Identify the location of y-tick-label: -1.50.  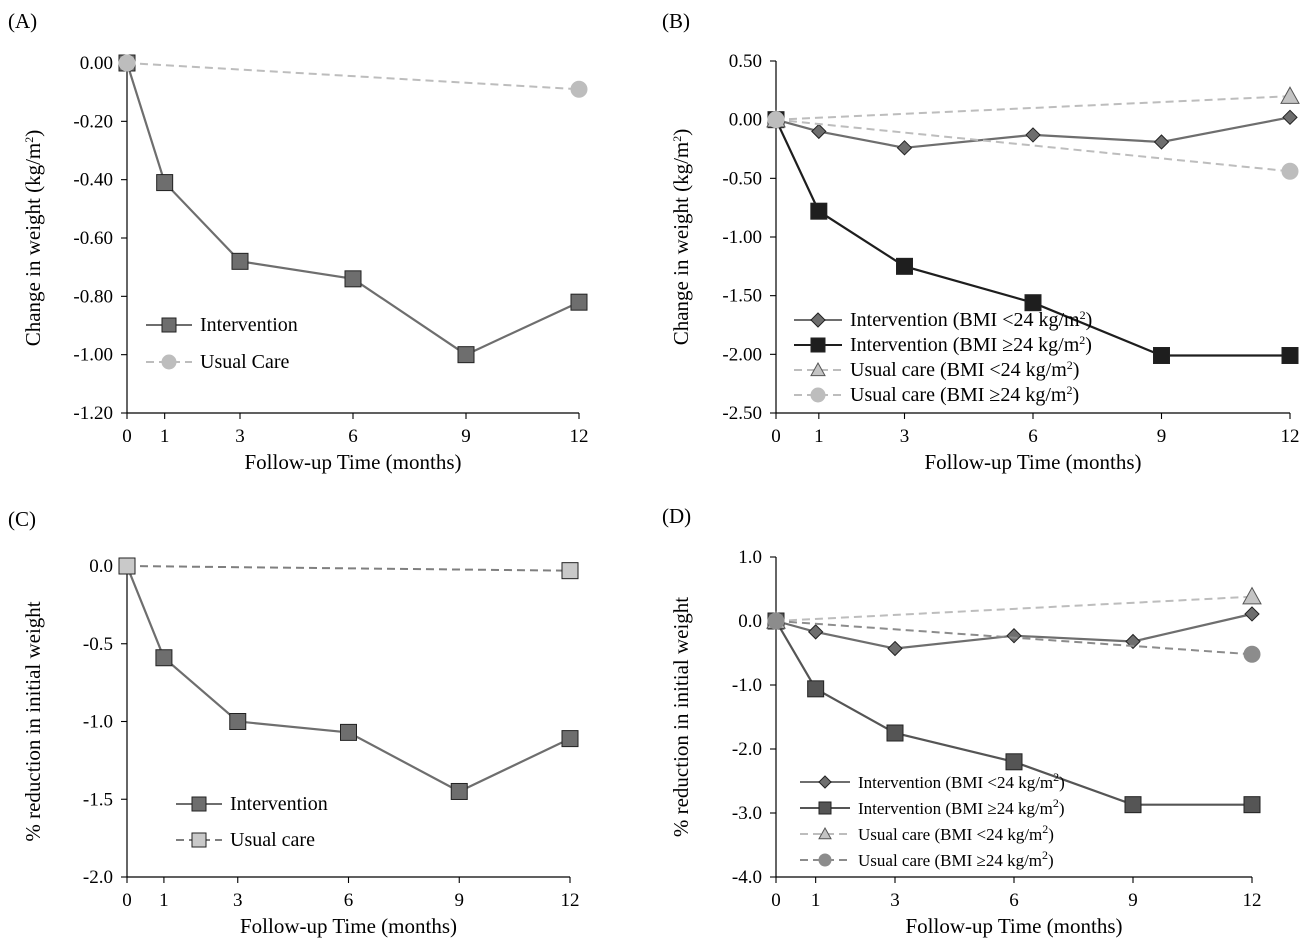
(742, 296).